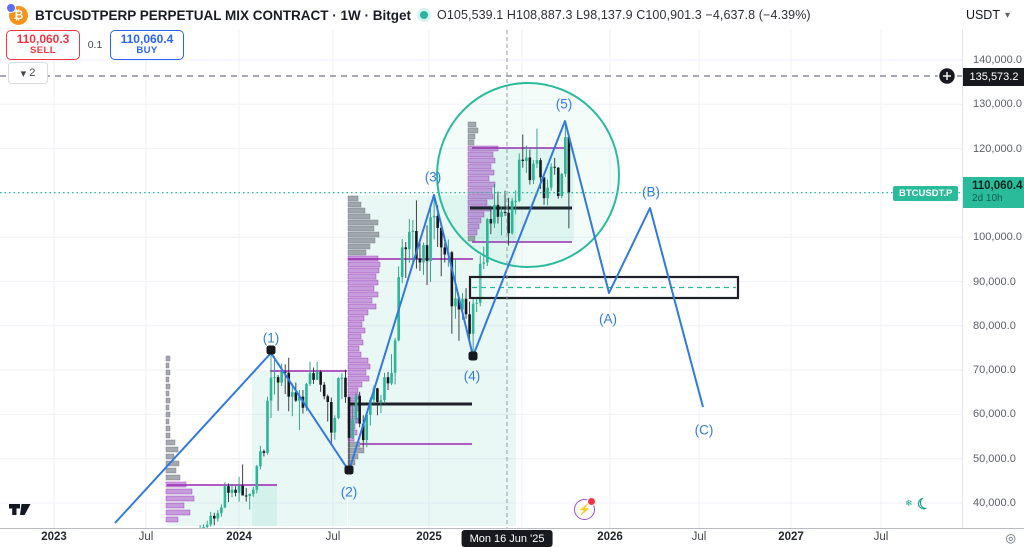 Image resolution: width=1024 pixels, height=547 pixels. Describe the element at coordinates (610, 537) in the screenshot. I see `time-tick-label: 2026` at that location.